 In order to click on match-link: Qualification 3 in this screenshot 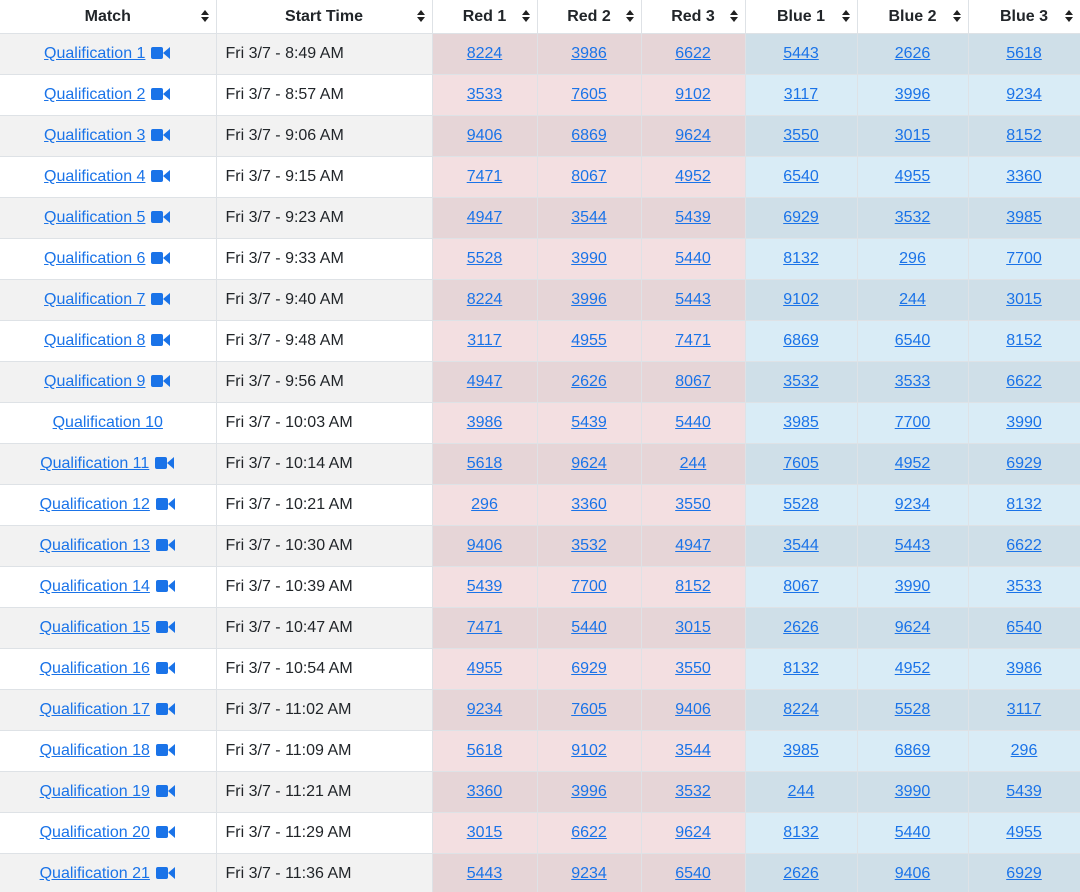, I will do `click(107, 135)`.